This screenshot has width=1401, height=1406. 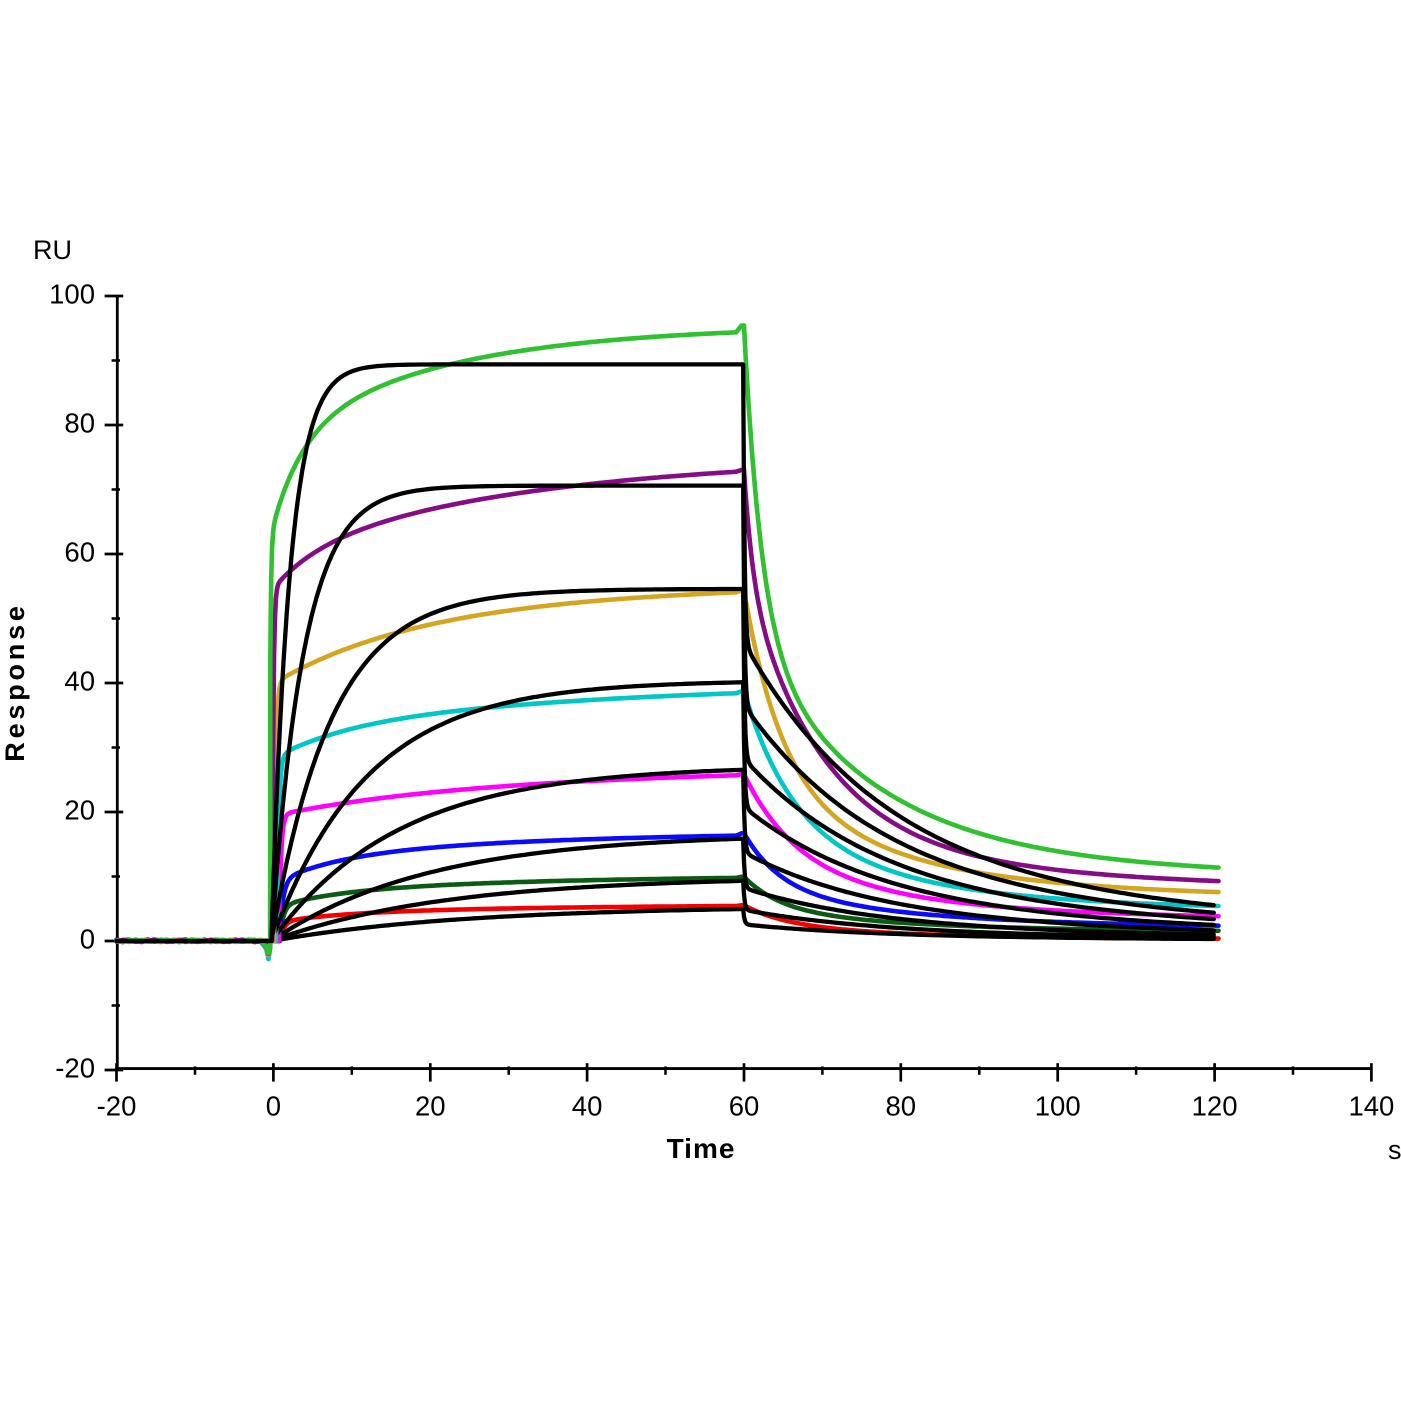 I want to click on svg-text: Response, so click(x=15, y=681).